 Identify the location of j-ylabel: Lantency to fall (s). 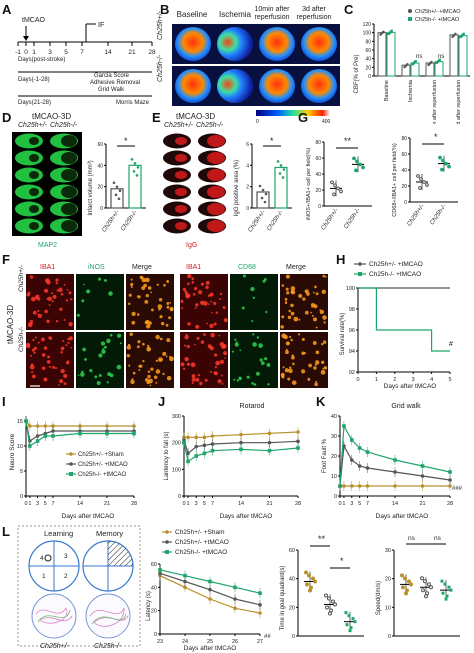
(167, 455).